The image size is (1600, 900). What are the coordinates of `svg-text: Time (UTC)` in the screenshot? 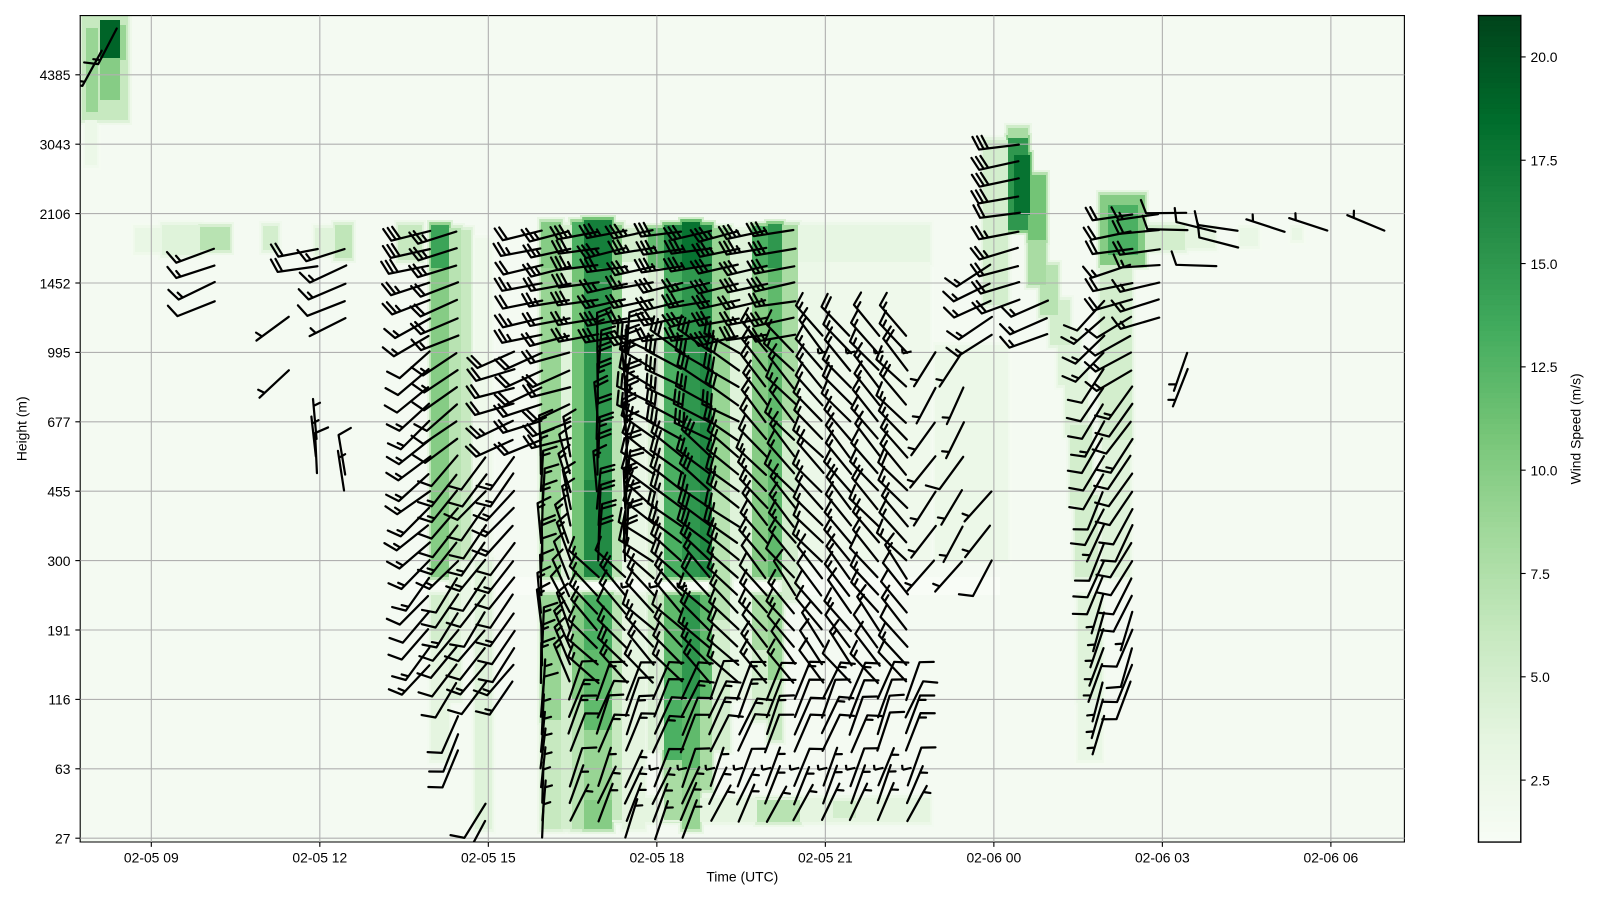 It's located at (742, 876).